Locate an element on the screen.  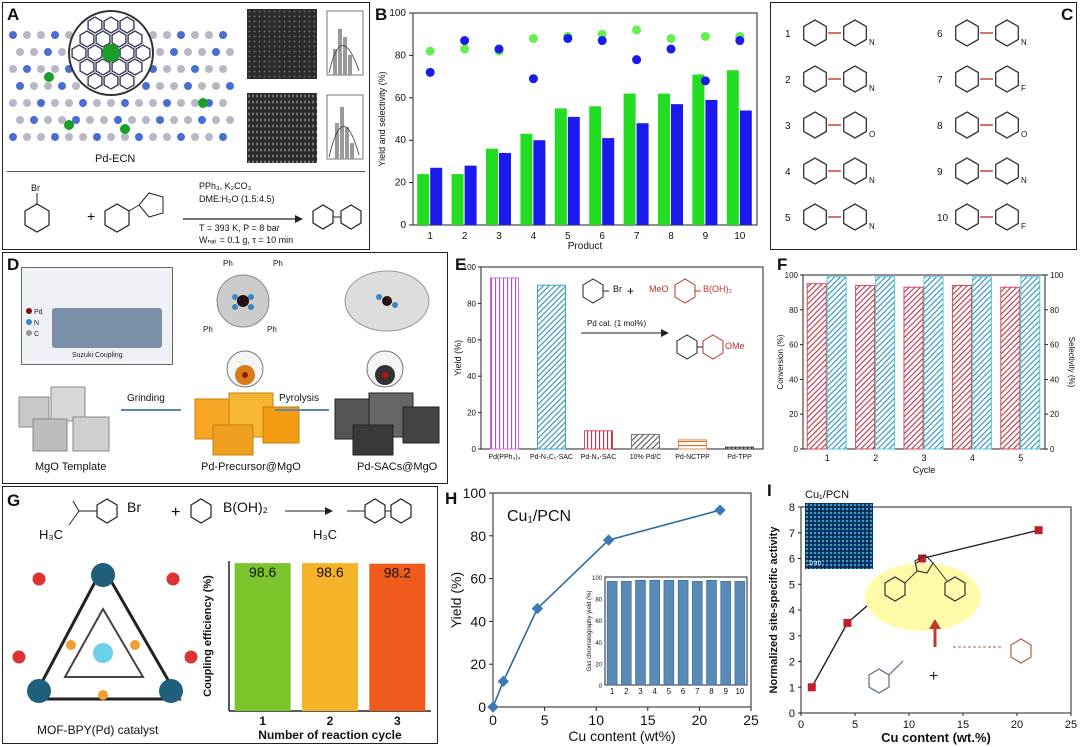
y-tick-label: 2 is located at coordinates (792, 663).